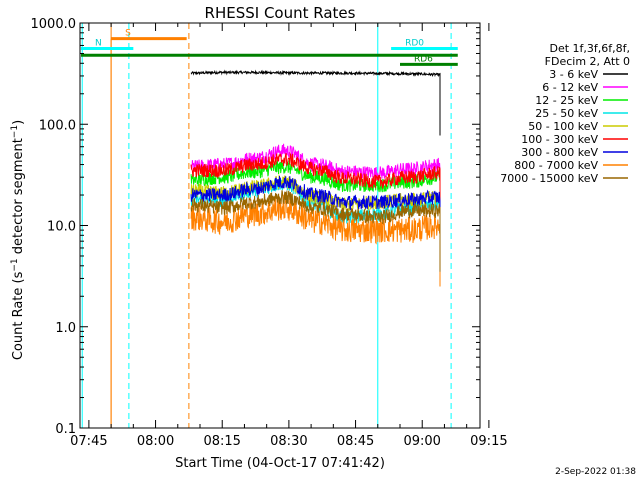 This screenshot has width=640, height=480. What do you see at coordinates (65, 328) in the screenshot?
I see `y-tick-label: 1.0` at bounding box center [65, 328].